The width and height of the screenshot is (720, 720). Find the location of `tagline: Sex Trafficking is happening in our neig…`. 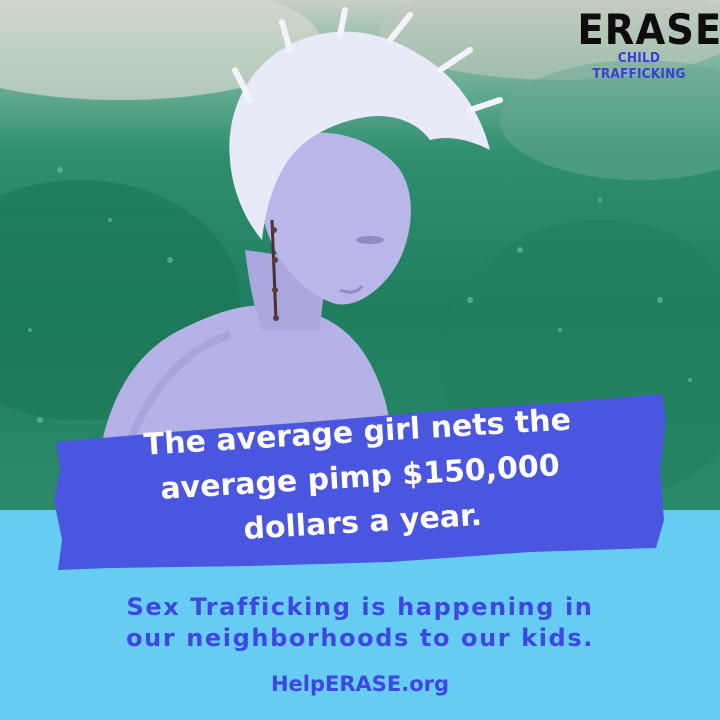

tagline: Sex Trafficking is happening in our neig… is located at coordinates (360, 623).